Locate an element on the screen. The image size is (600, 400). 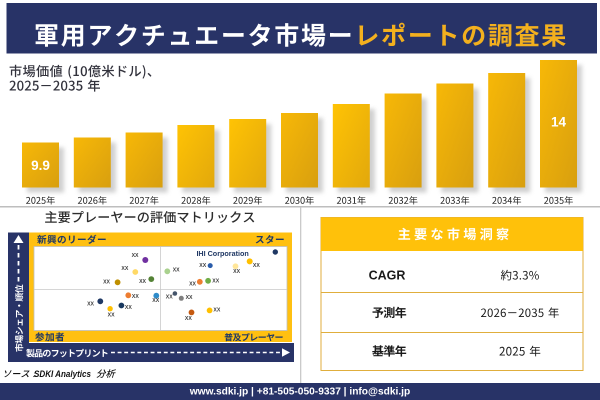
svg-text: 9.9 is located at coordinates (40, 165).